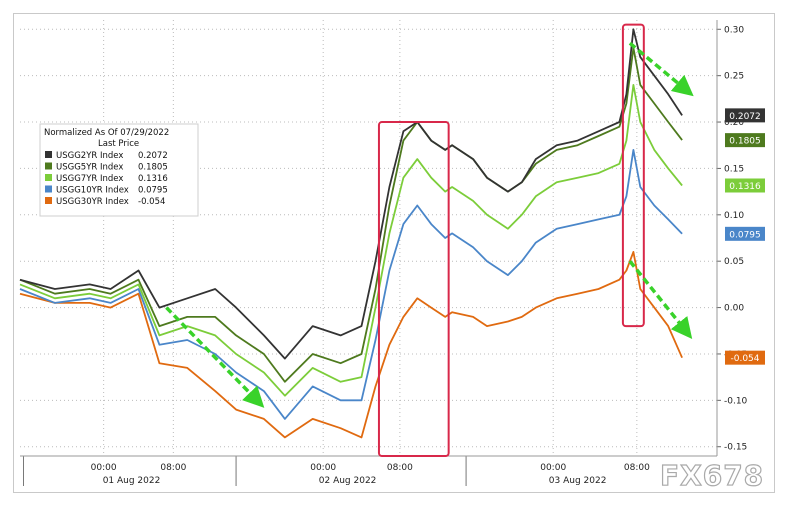 Image resolution: width=785 pixels, height=508 pixels. What do you see at coordinates (89, 168) in the screenshot?
I see `legend-entry-name: USGG5YR Index` at bounding box center [89, 168].